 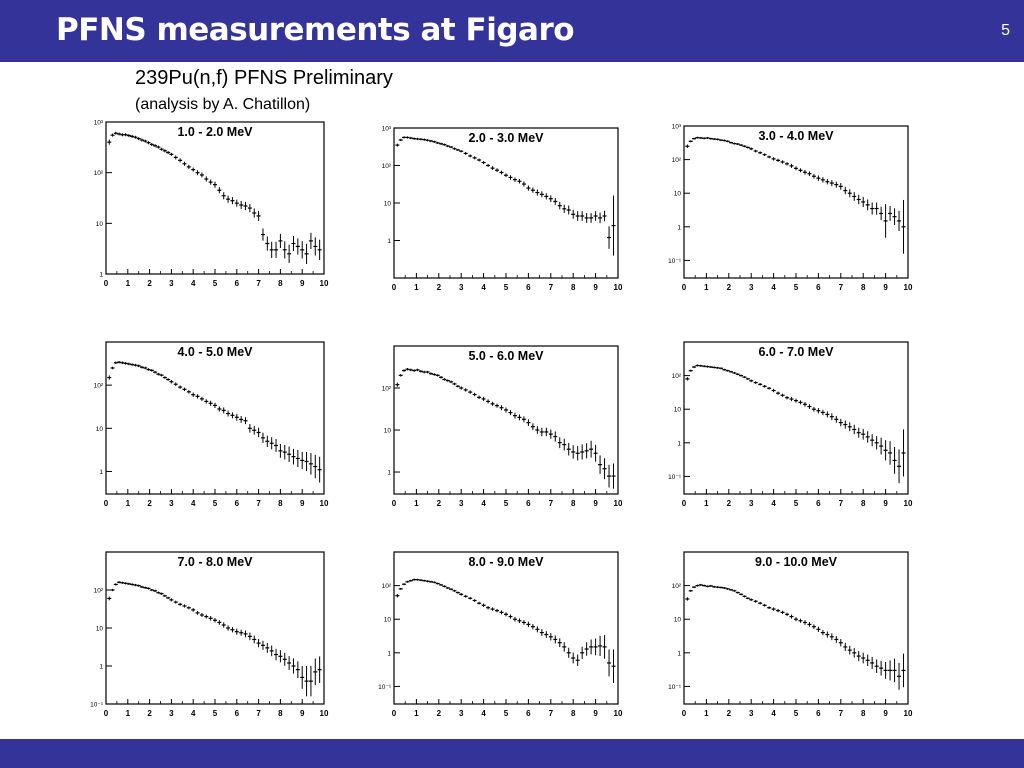 What do you see at coordinates (394, 503) in the screenshot?
I see `x-tick-label: 0` at bounding box center [394, 503].